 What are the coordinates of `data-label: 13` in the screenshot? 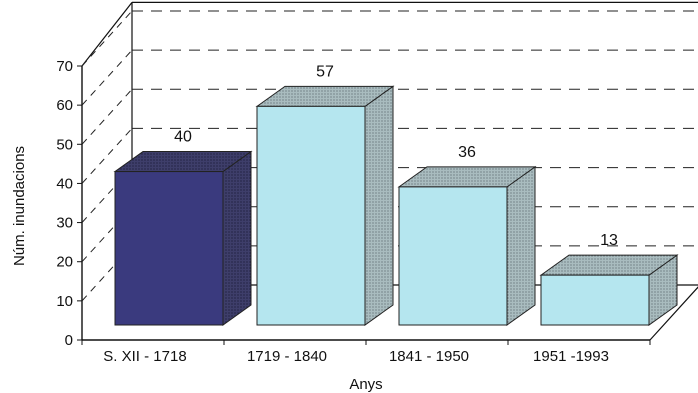 It's located at (609, 240).